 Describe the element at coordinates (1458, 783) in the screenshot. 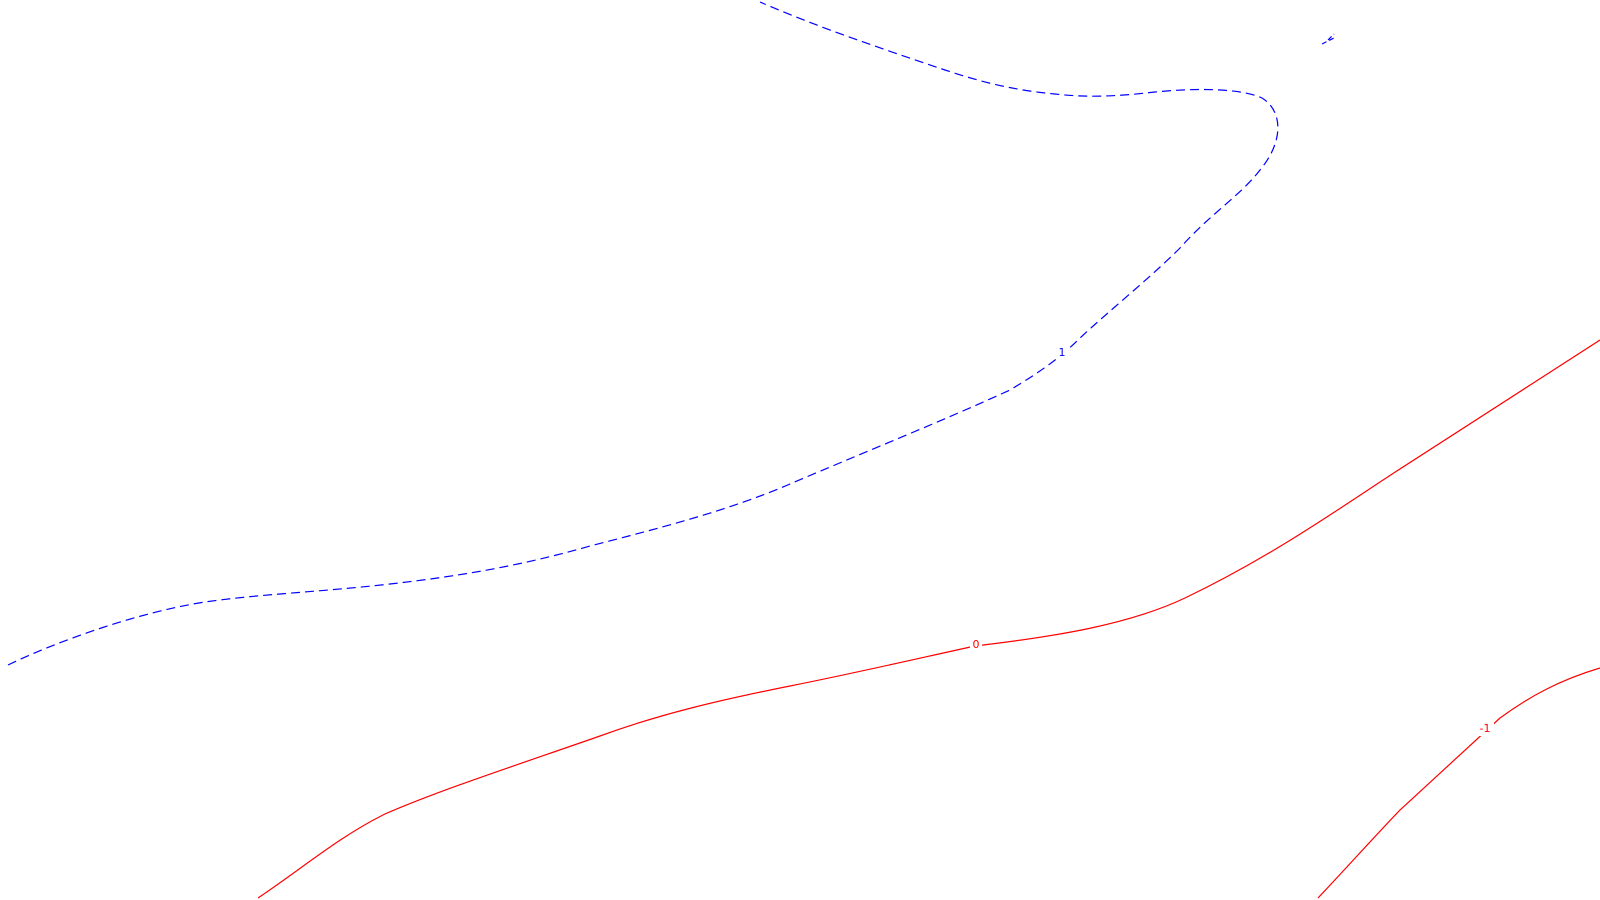

I see `contour-line-level-neg1` at that location.